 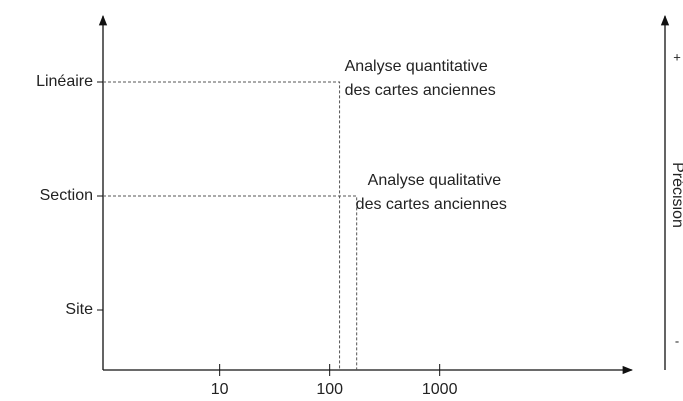 What do you see at coordinates (416, 66) in the screenshot?
I see `annotation: Analyse quantitative` at bounding box center [416, 66].